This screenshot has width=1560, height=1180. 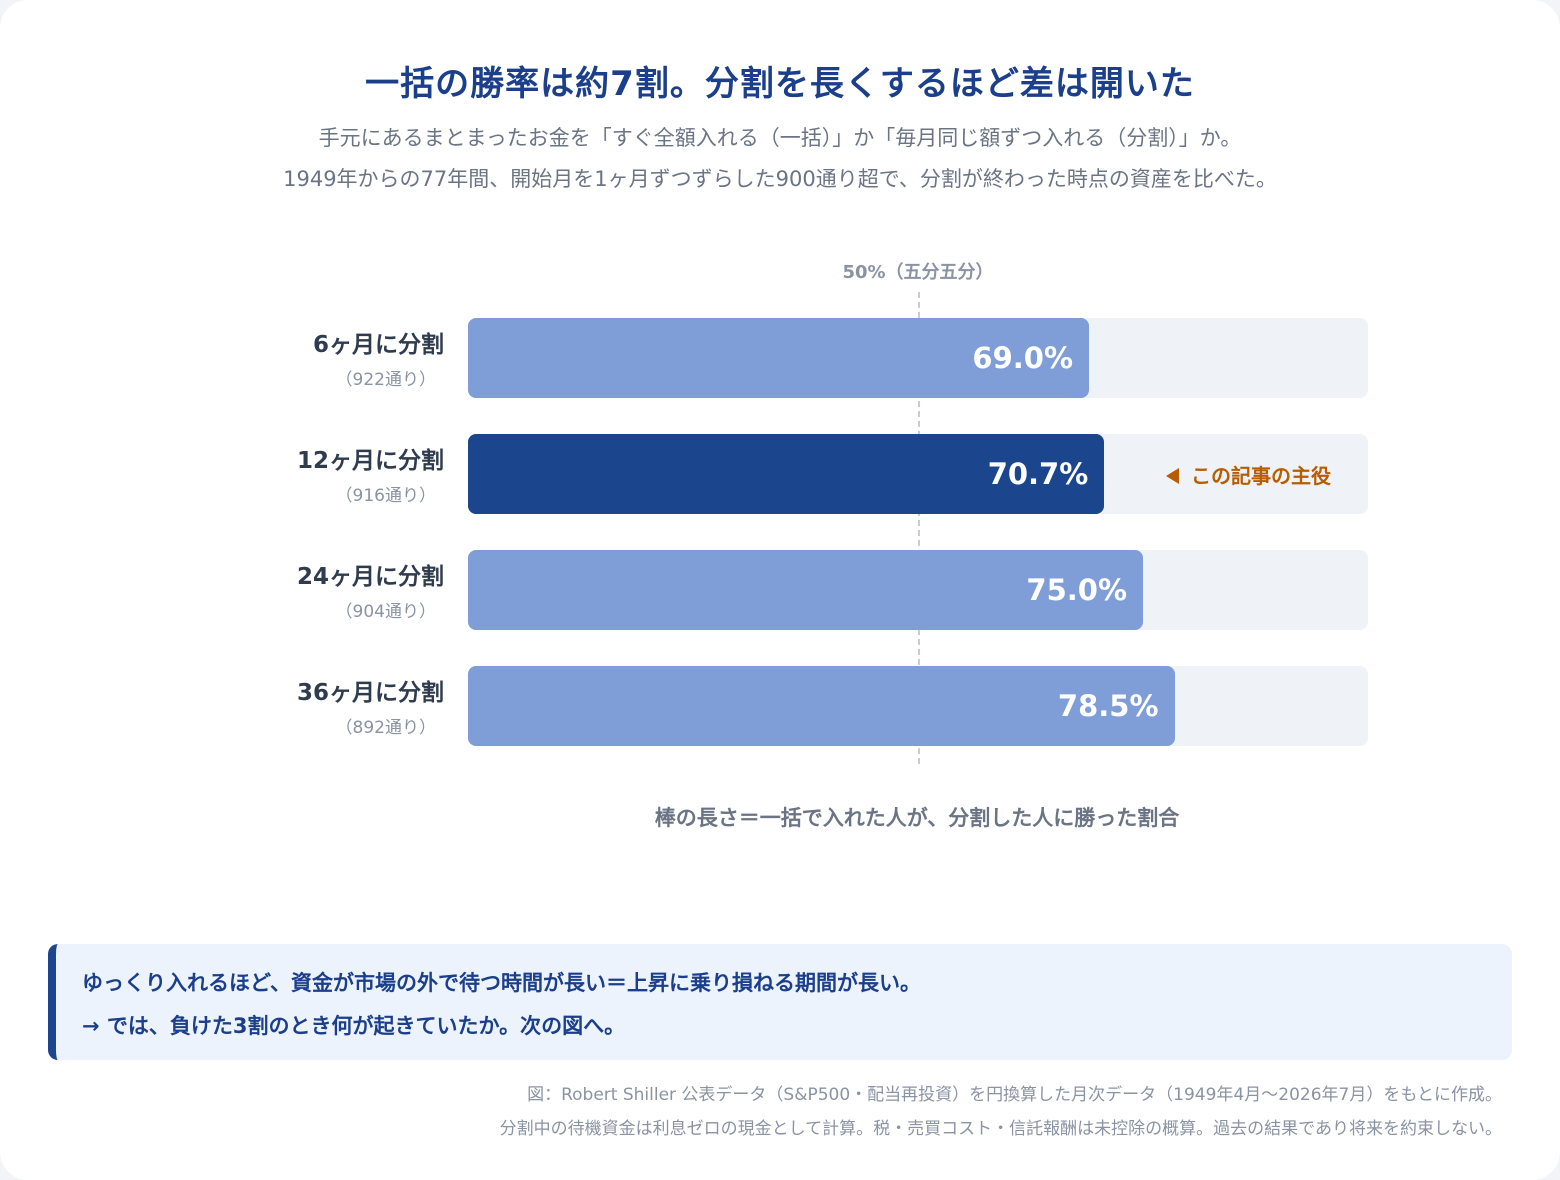 I want to click on category-label: 12ヶ月に分割, so click(x=370, y=461).